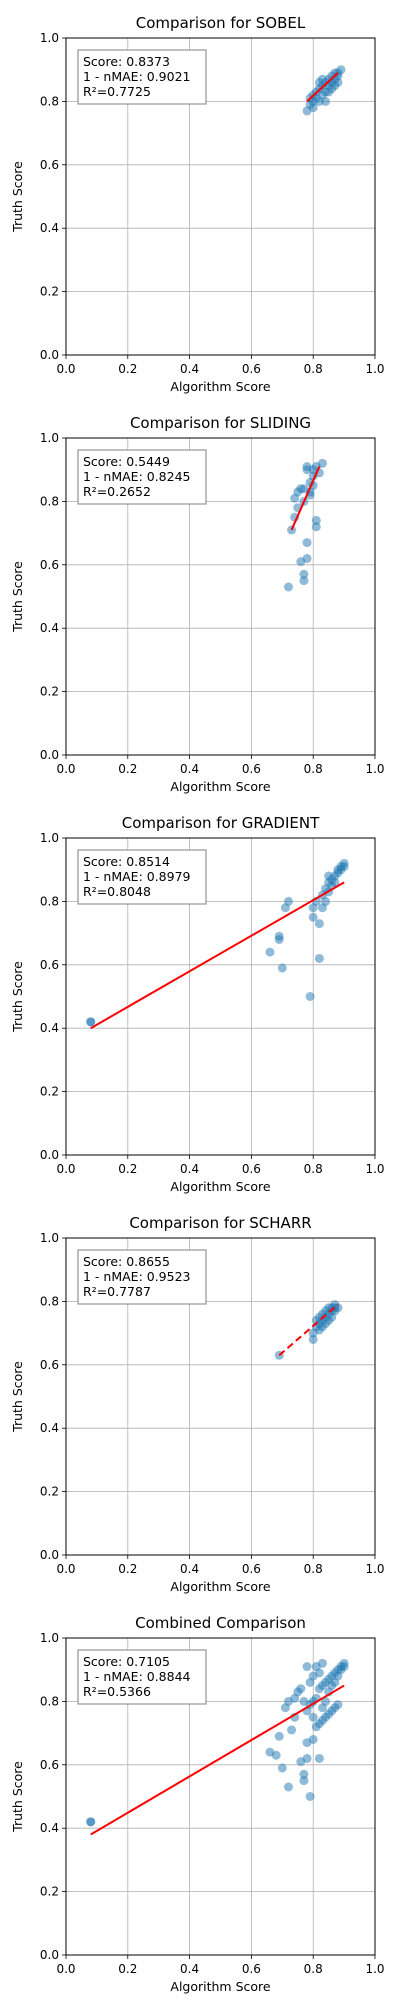 The height and width of the screenshot is (2000, 400). I want to click on chart-title: Comparison for GRADIENT, so click(221, 823).